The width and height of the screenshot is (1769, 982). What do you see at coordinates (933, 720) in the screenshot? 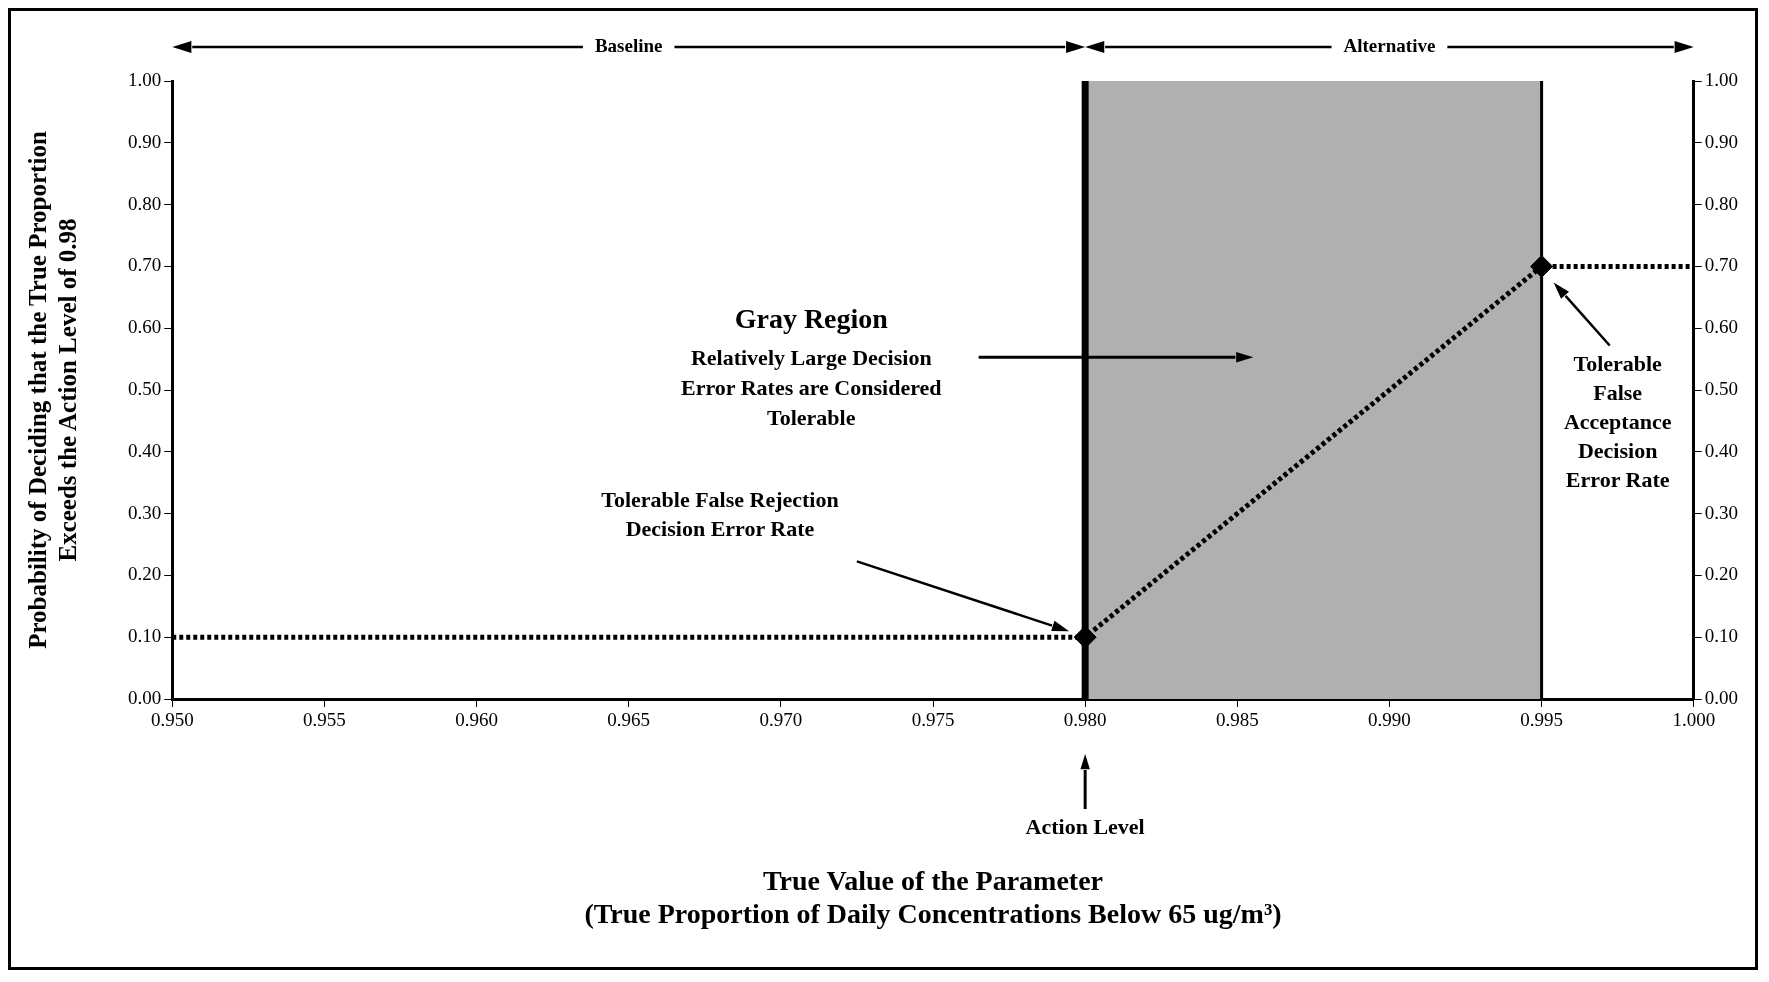
I see `x-tick-label: 0.975` at bounding box center [933, 720].